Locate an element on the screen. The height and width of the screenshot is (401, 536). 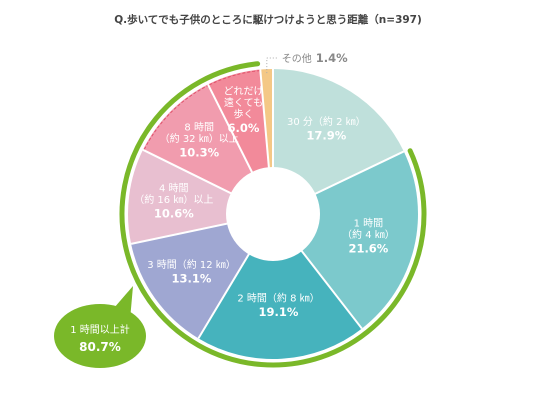
slice-value: 21.6% is located at coordinates (368, 249).